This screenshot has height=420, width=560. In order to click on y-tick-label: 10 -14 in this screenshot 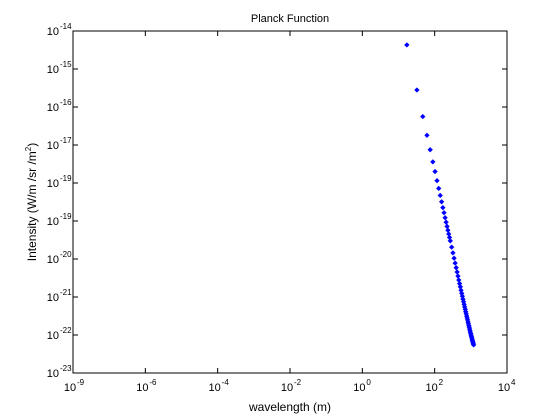, I will do `click(59, 30)`.